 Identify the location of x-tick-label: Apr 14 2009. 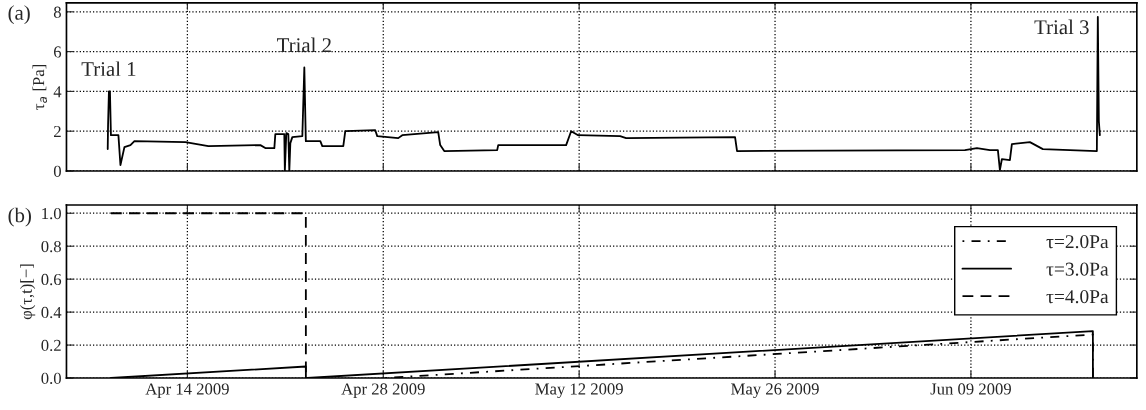
(187, 390).